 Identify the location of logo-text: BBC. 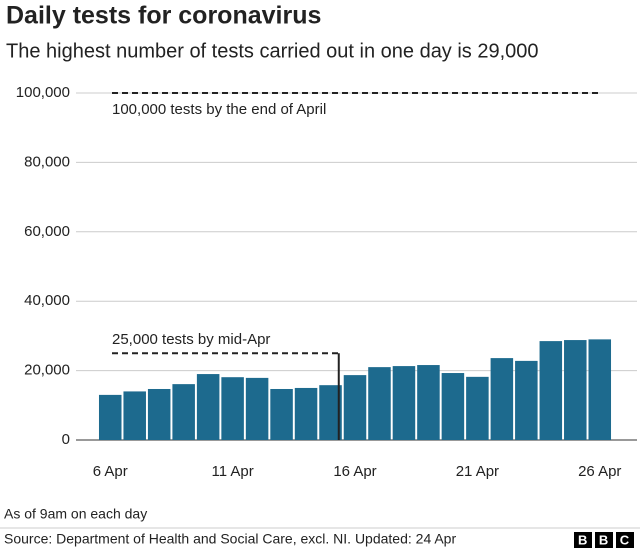
(609, 539).